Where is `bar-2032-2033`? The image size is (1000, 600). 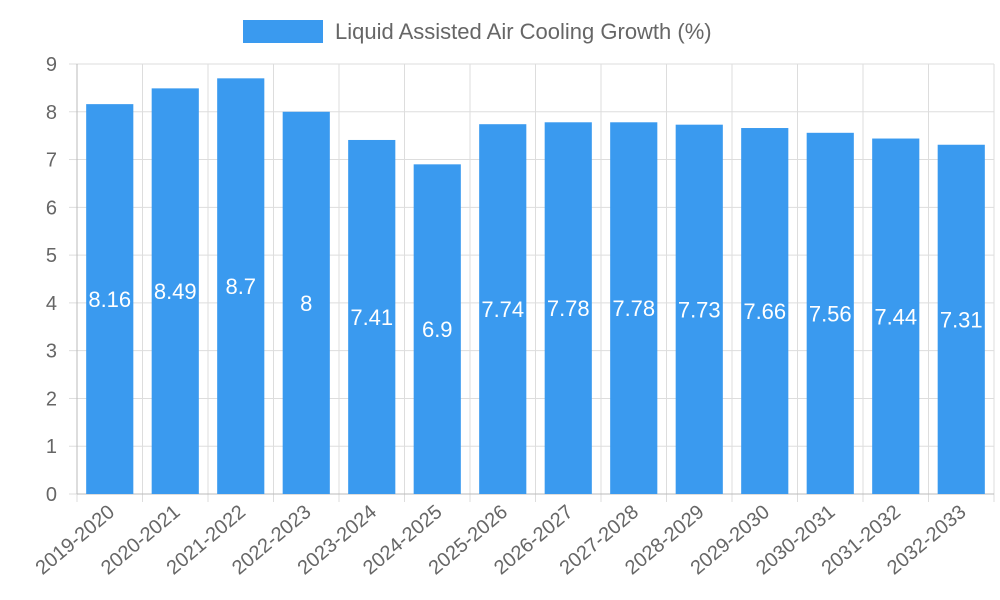 bar-2032-2033 is located at coordinates (961, 319).